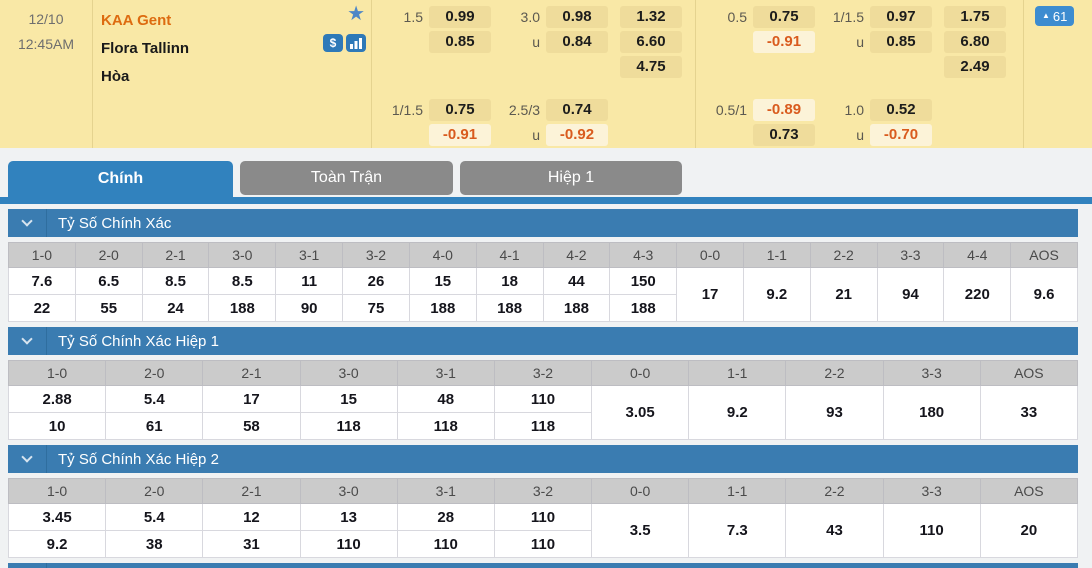 Image resolution: width=1092 pixels, height=568 pixels. What do you see at coordinates (834, 412) in the screenshot?
I see `odds-cell: 93` at bounding box center [834, 412].